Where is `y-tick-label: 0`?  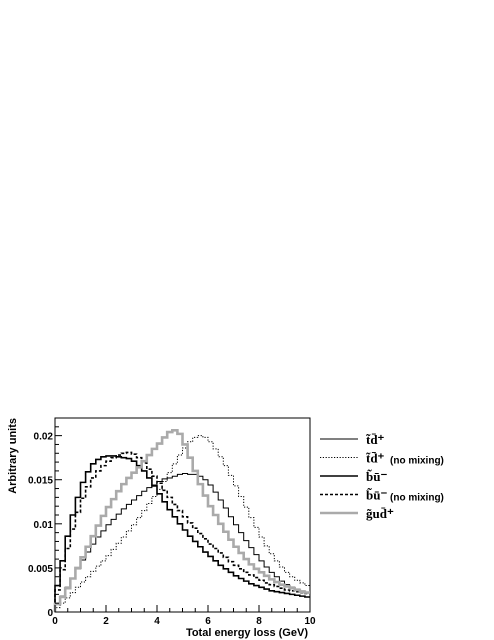
y-tick-label: 0 is located at coordinates (50, 613).